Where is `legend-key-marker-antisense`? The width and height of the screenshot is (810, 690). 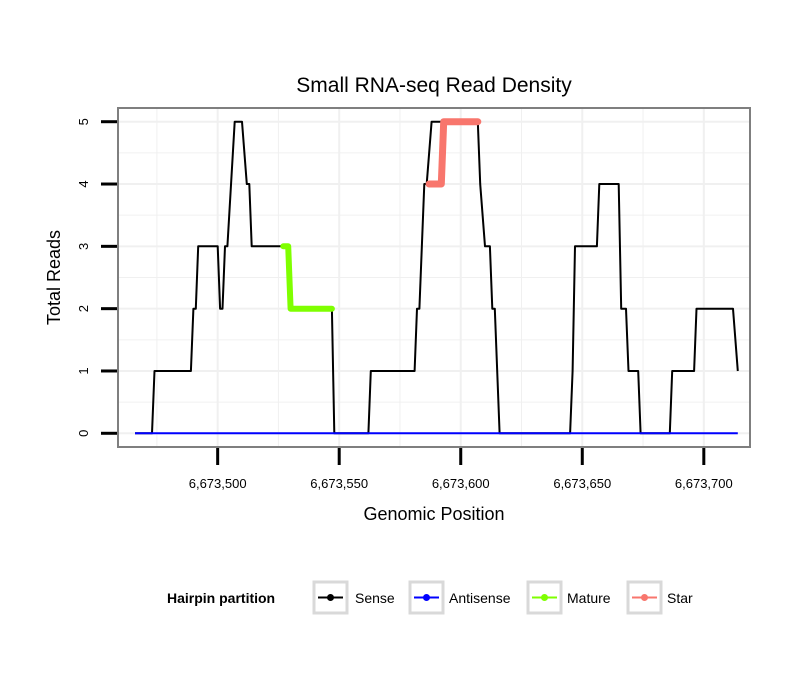
legend-key-marker-antisense is located at coordinates (426, 597).